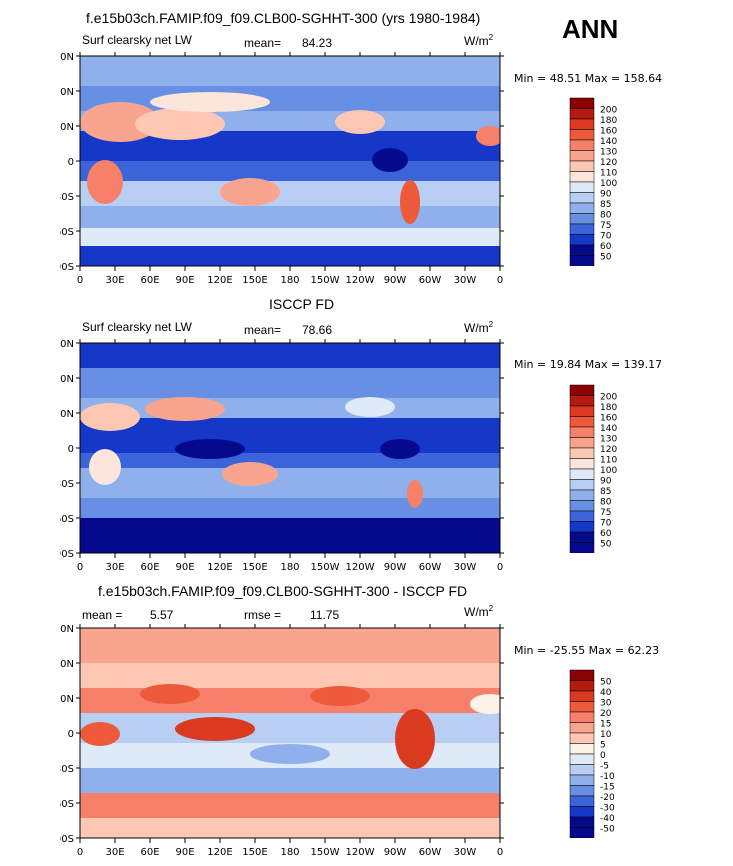 This screenshot has width=733, height=866. I want to click on colorbar-label: 180, so click(608, 121).